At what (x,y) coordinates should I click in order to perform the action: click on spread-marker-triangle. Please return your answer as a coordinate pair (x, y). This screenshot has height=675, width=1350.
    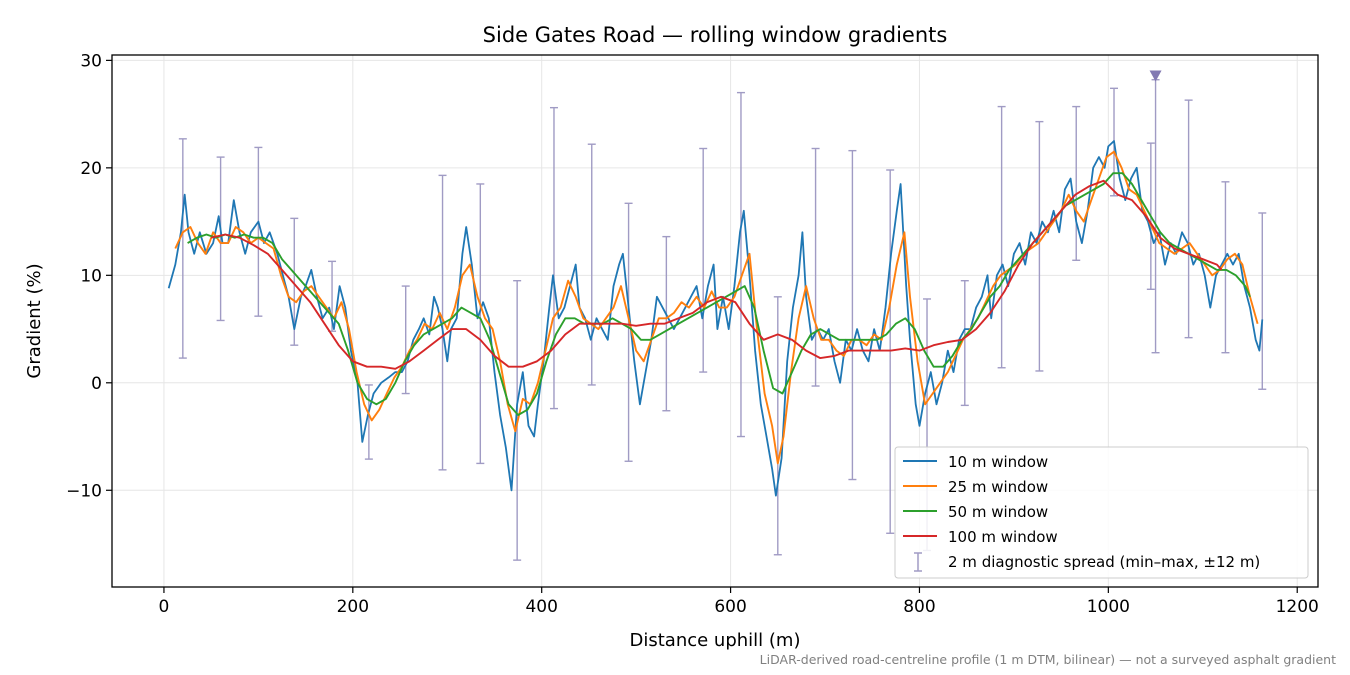
    Looking at the image, I should click on (1155, 76).